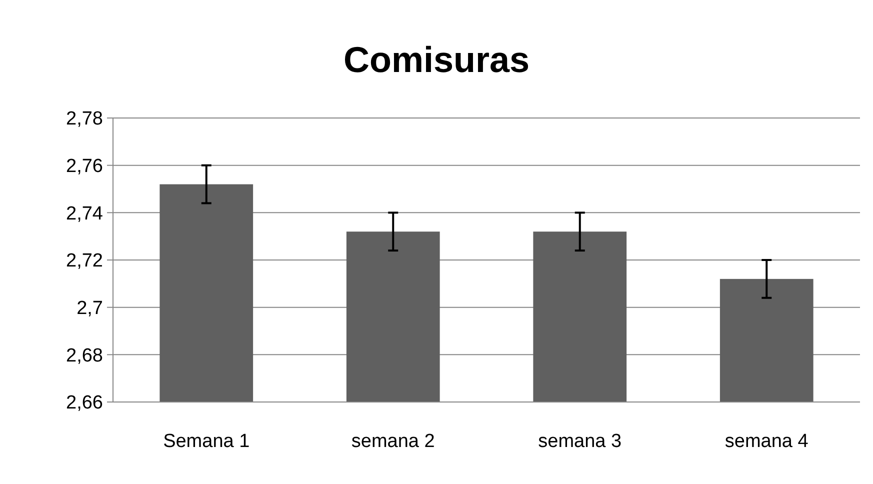  Describe the element at coordinates (85, 213) in the screenshot. I see `y-tick-label: 2,74` at that location.